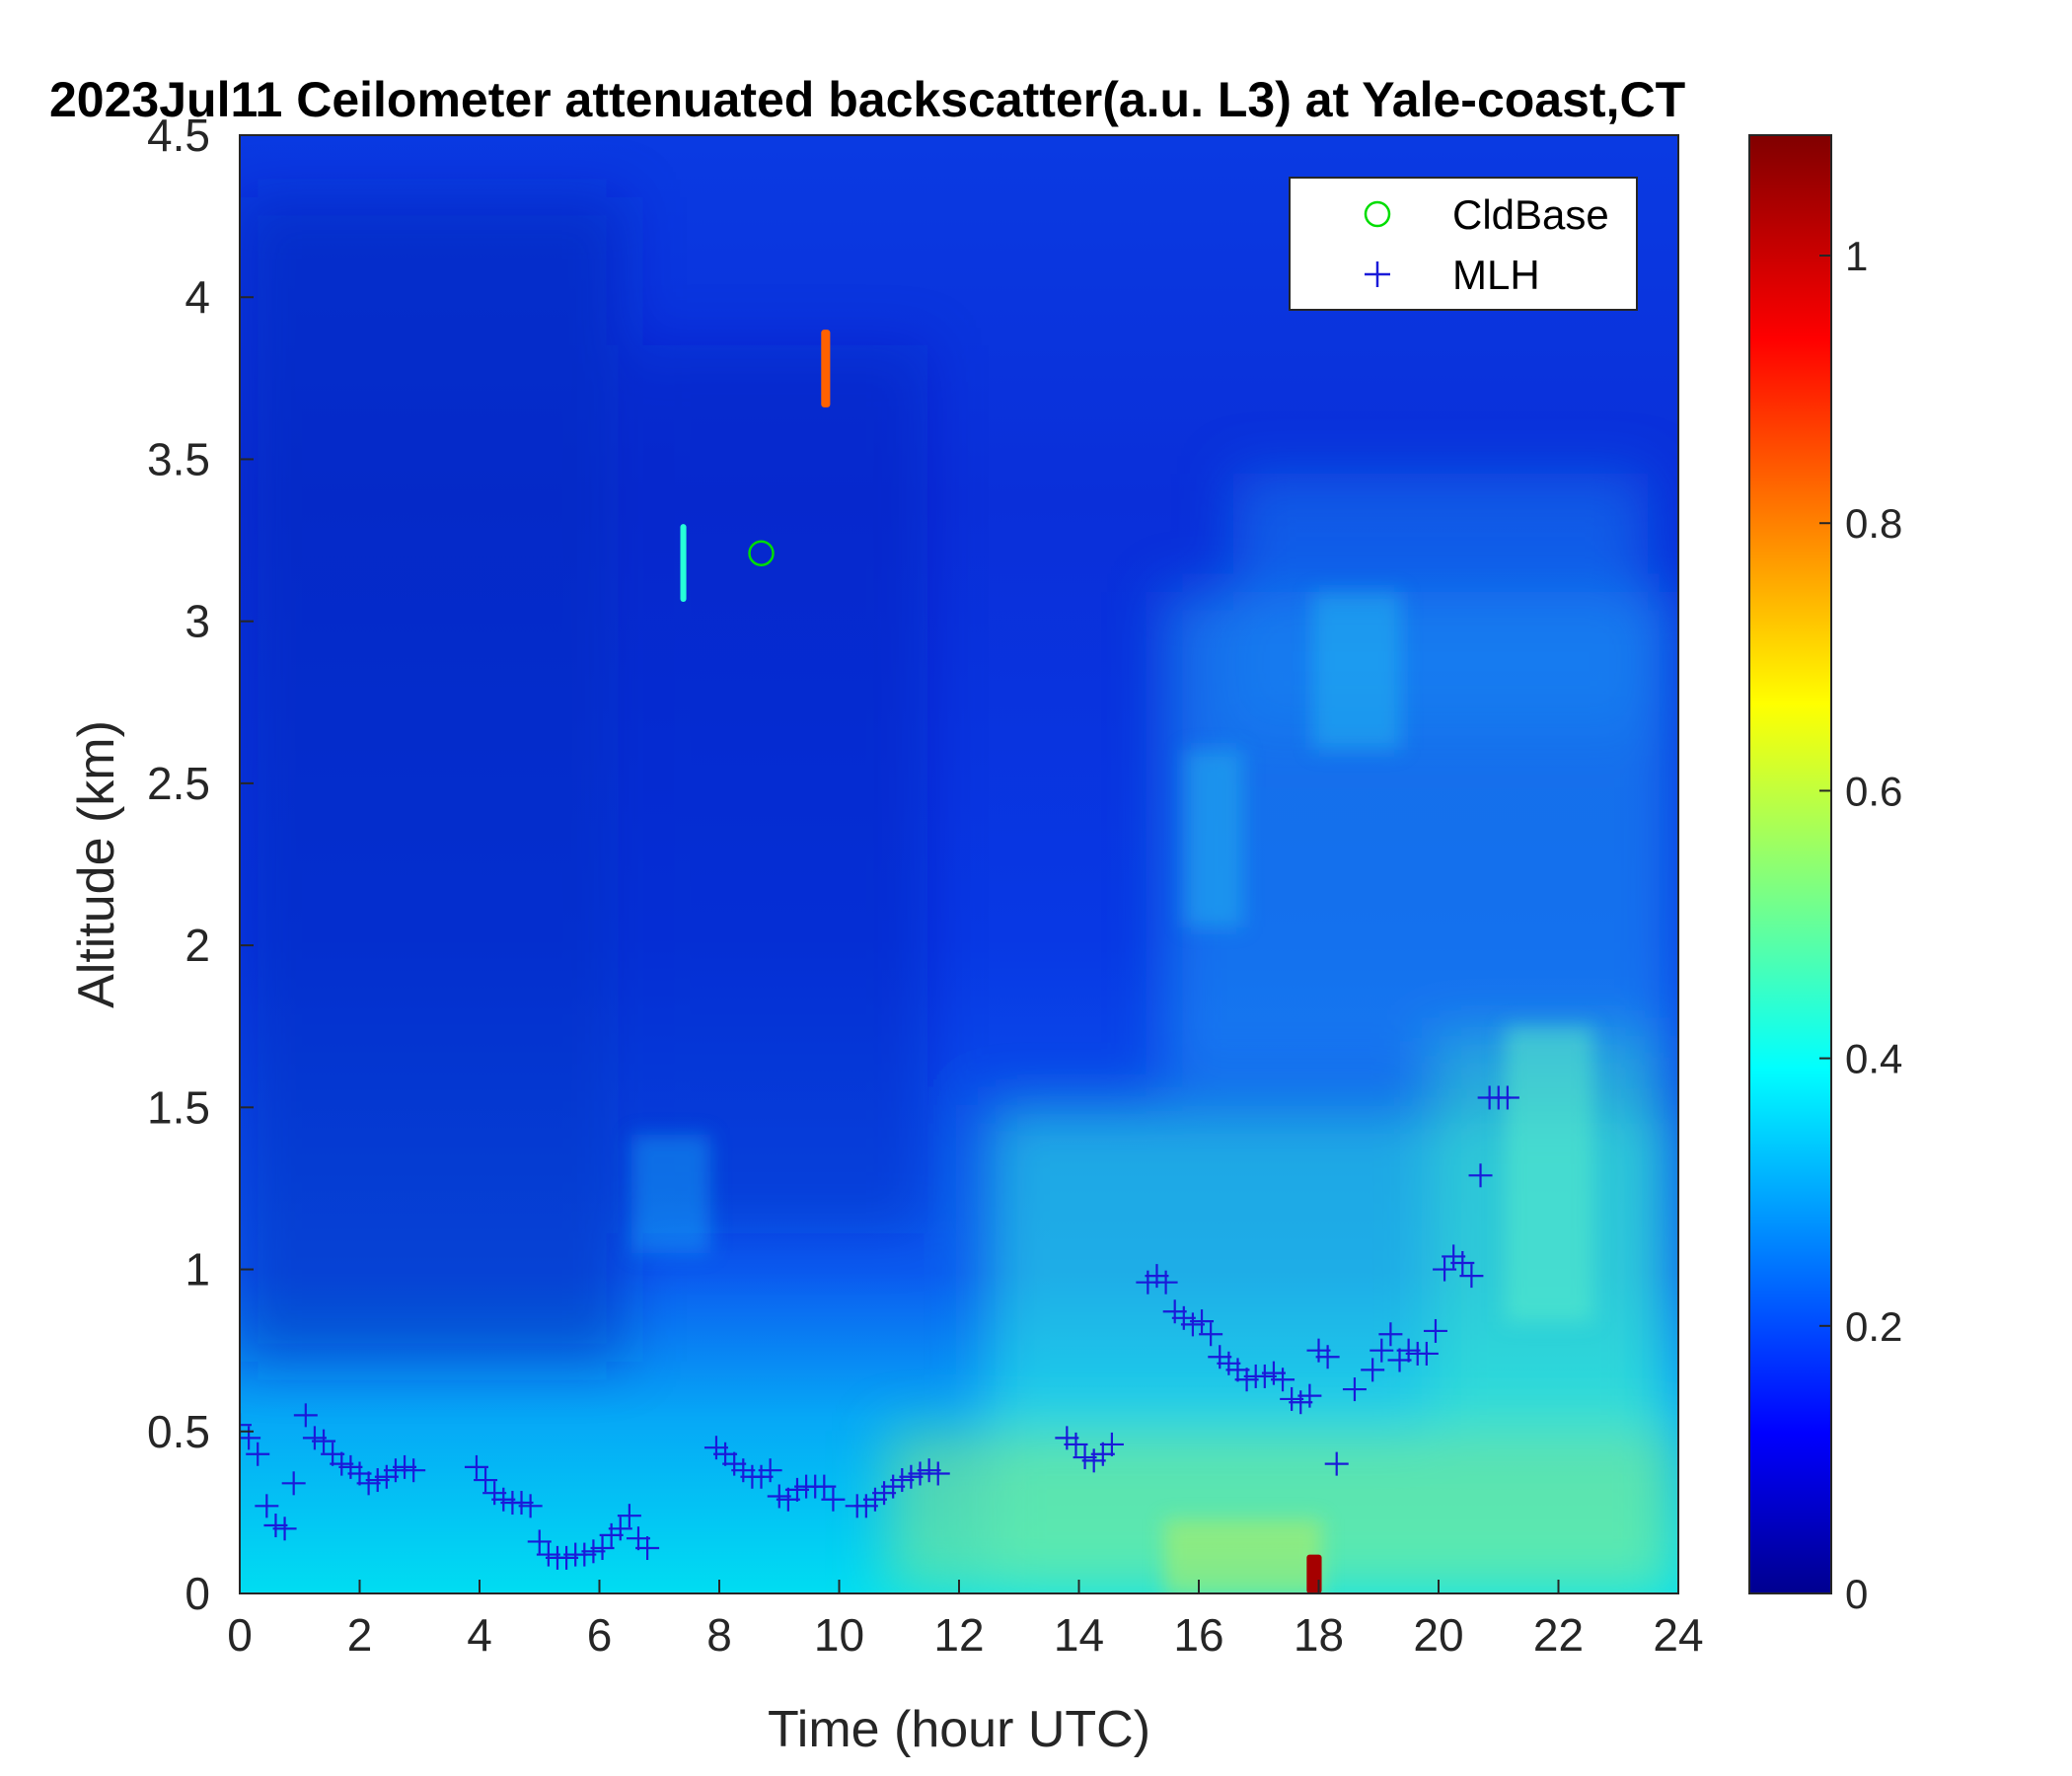 The image size is (2072, 1776). What do you see at coordinates (959, 1729) in the screenshot?
I see `x-axis-label: Time (hour UTC)` at bounding box center [959, 1729].